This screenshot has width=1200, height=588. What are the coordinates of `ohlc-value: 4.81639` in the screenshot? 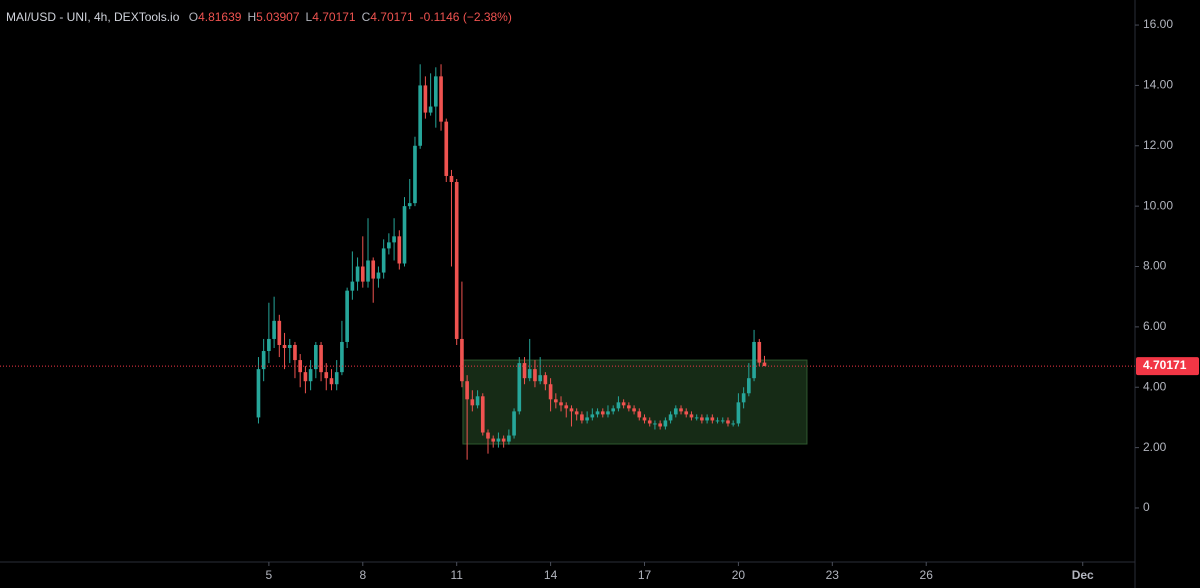 It's located at (220, 17).